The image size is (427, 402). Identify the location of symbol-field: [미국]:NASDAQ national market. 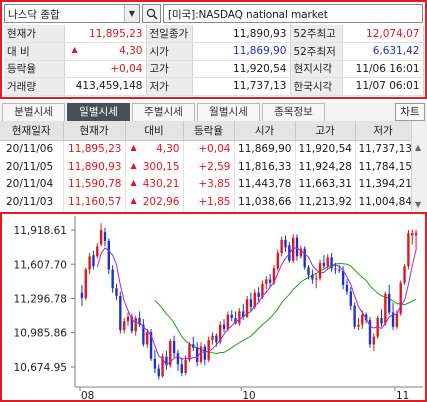
(293, 13).